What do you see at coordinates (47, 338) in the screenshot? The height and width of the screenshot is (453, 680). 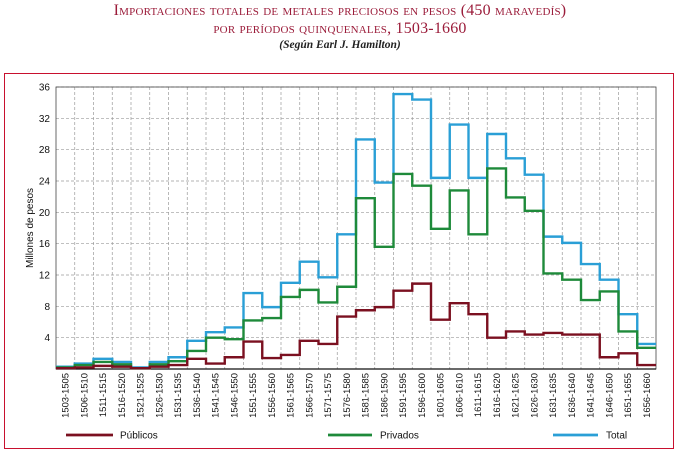 I see `y-tick-label: 4` at bounding box center [47, 338].